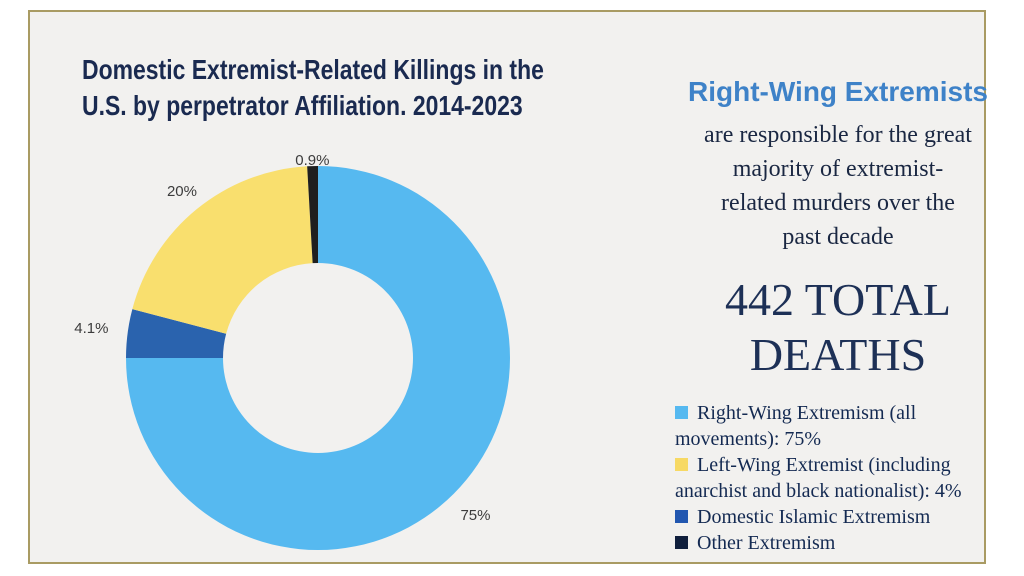 This screenshot has height=576, width=1024. Describe the element at coordinates (475, 515) in the screenshot. I see `slice-percentage-label: 75%` at that location.